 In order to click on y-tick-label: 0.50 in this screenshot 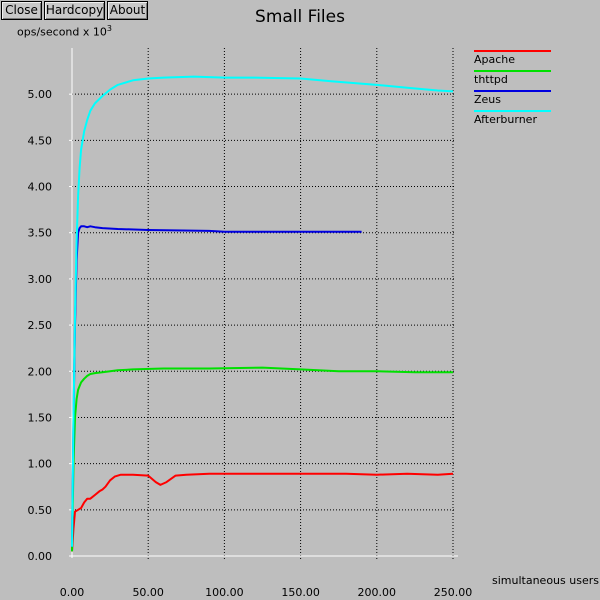, I will do `click(40, 510)`.